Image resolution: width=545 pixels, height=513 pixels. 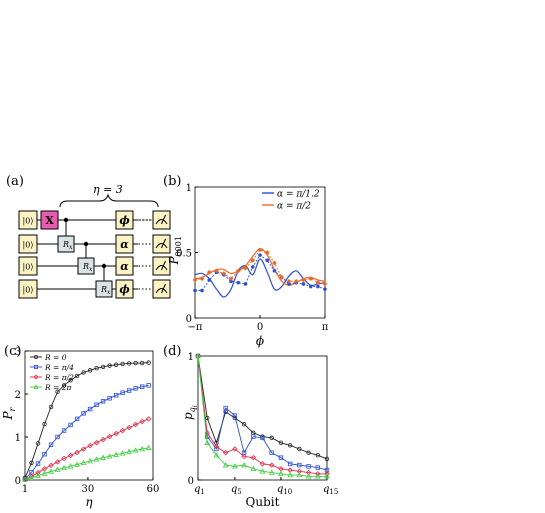 I want to click on x-tick-label: π, so click(x=325, y=327).